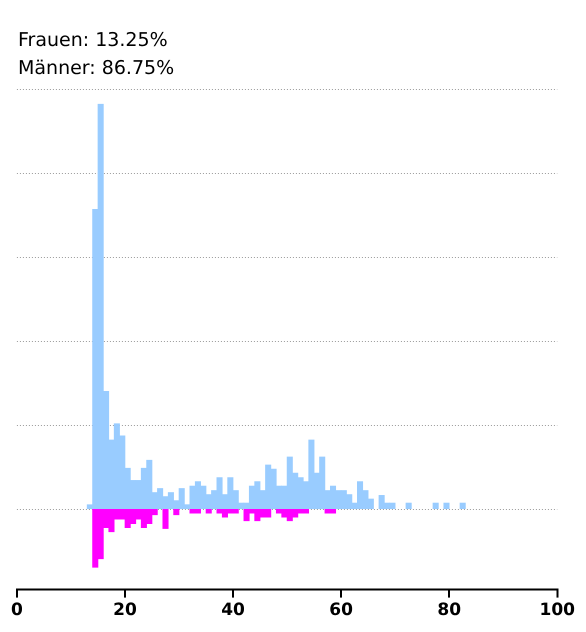  What do you see at coordinates (93, 40) in the screenshot?
I see `text: Frauen: 13.25%` at bounding box center [93, 40].